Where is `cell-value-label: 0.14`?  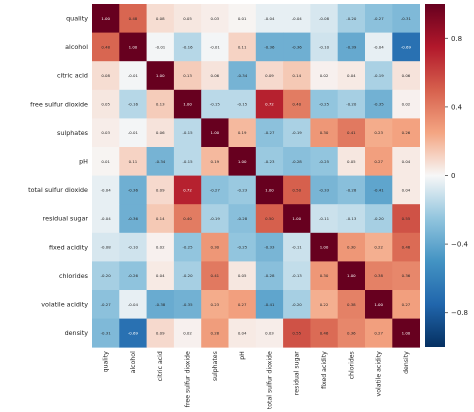
cell-value-label: 0.14 is located at coordinates (296, 75).